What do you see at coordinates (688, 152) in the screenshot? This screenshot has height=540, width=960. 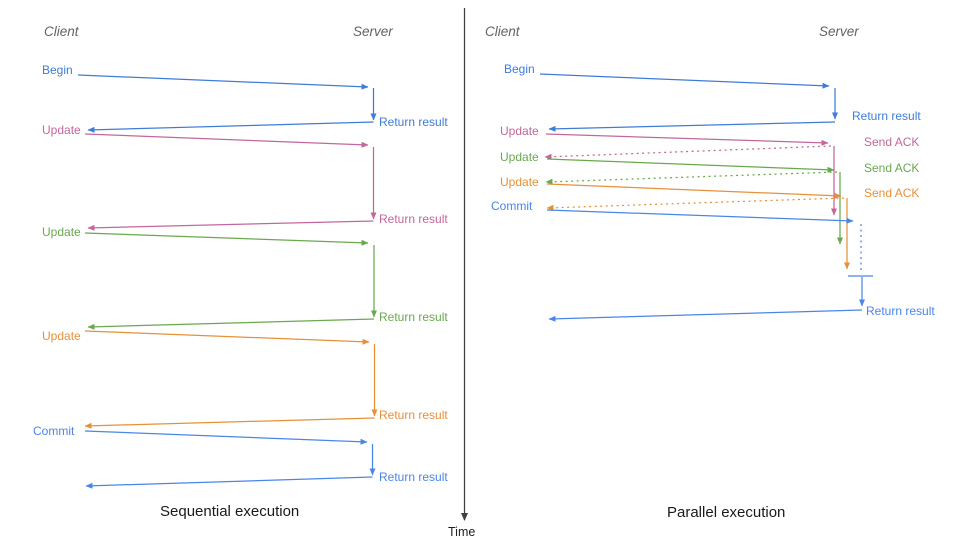 I see `par-update1-ack-arrow` at bounding box center [688, 152].